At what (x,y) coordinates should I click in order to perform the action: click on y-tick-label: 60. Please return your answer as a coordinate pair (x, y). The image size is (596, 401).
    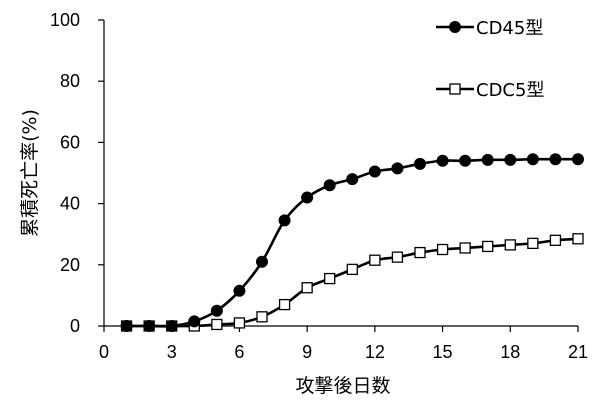
    Looking at the image, I should click on (70, 142).